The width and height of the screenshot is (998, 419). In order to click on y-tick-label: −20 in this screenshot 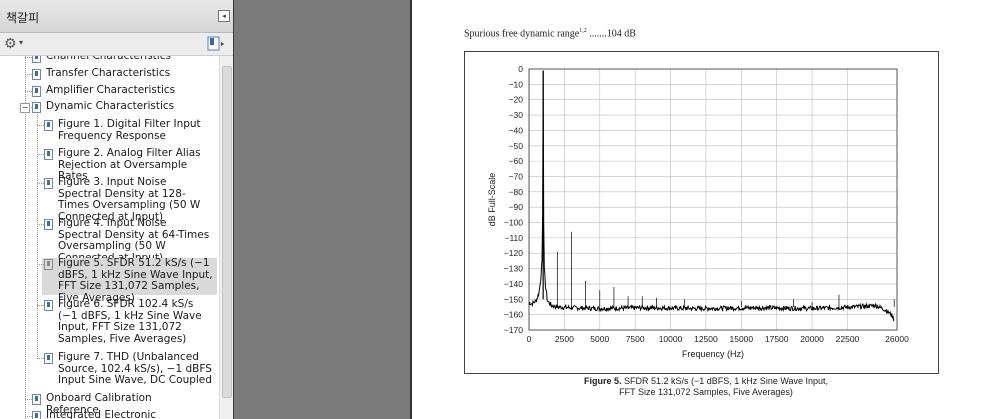, I will do `click(516, 100)`.